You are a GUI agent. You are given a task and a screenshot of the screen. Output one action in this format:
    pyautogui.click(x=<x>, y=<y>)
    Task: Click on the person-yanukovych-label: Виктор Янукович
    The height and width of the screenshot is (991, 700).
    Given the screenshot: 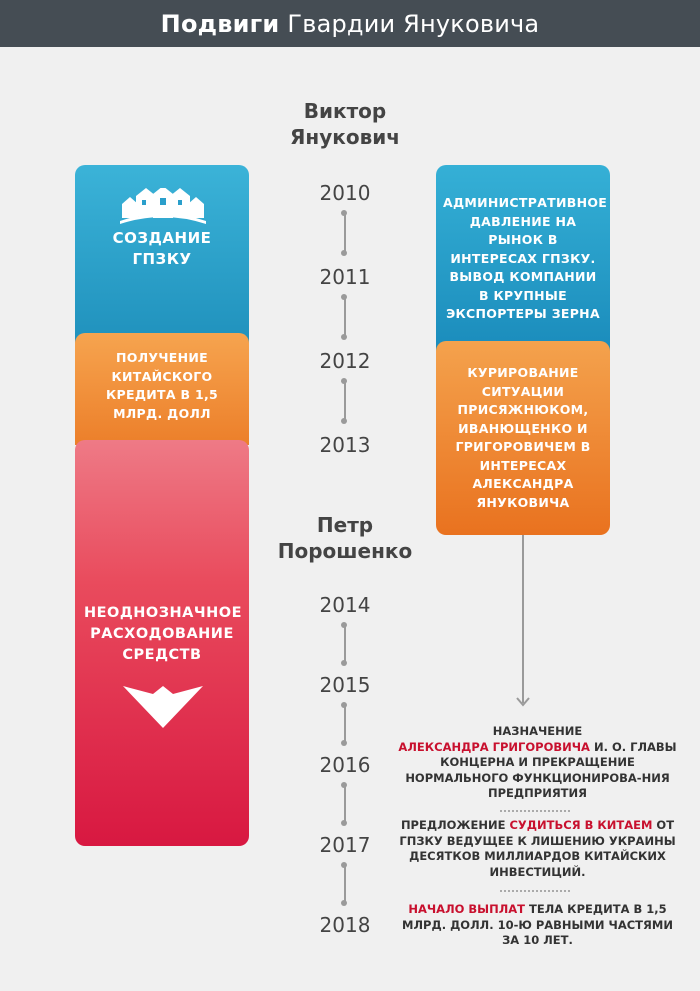 What is the action you would take?
    pyautogui.click(x=345, y=124)
    